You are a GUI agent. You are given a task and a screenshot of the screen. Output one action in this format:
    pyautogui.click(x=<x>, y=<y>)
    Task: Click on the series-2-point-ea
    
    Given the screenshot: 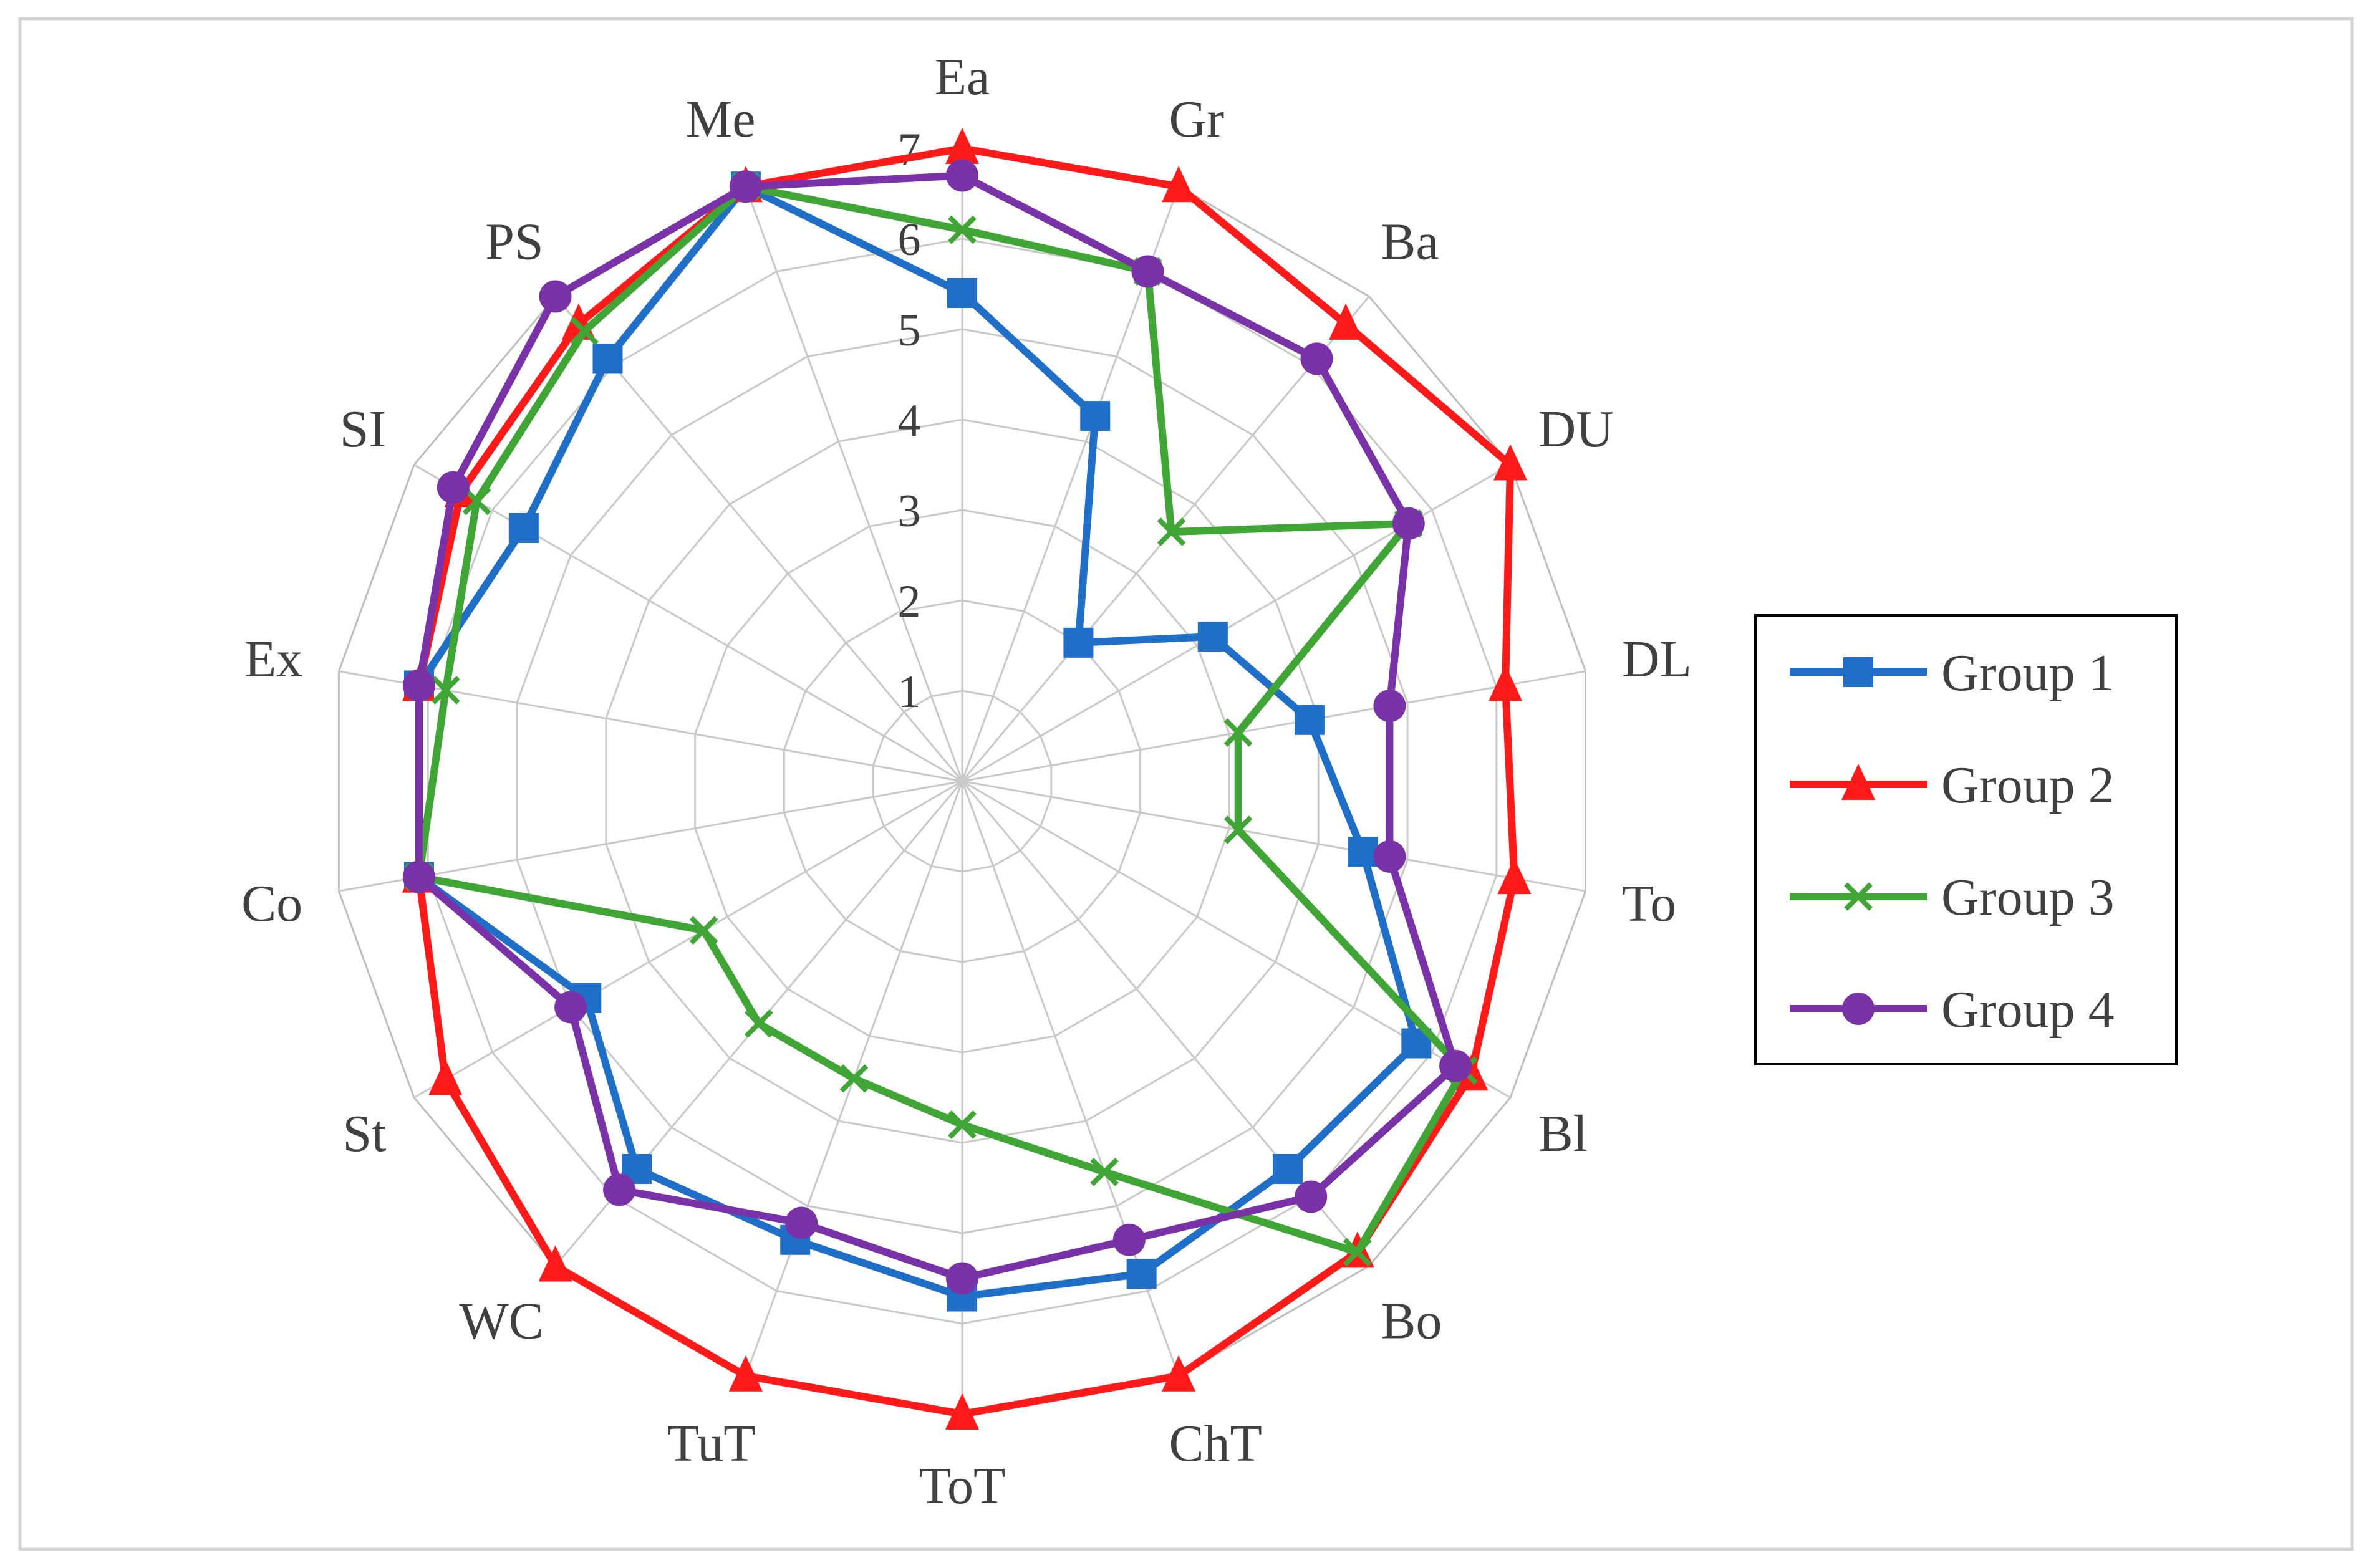 What is the action you would take?
    pyautogui.click(x=962, y=146)
    